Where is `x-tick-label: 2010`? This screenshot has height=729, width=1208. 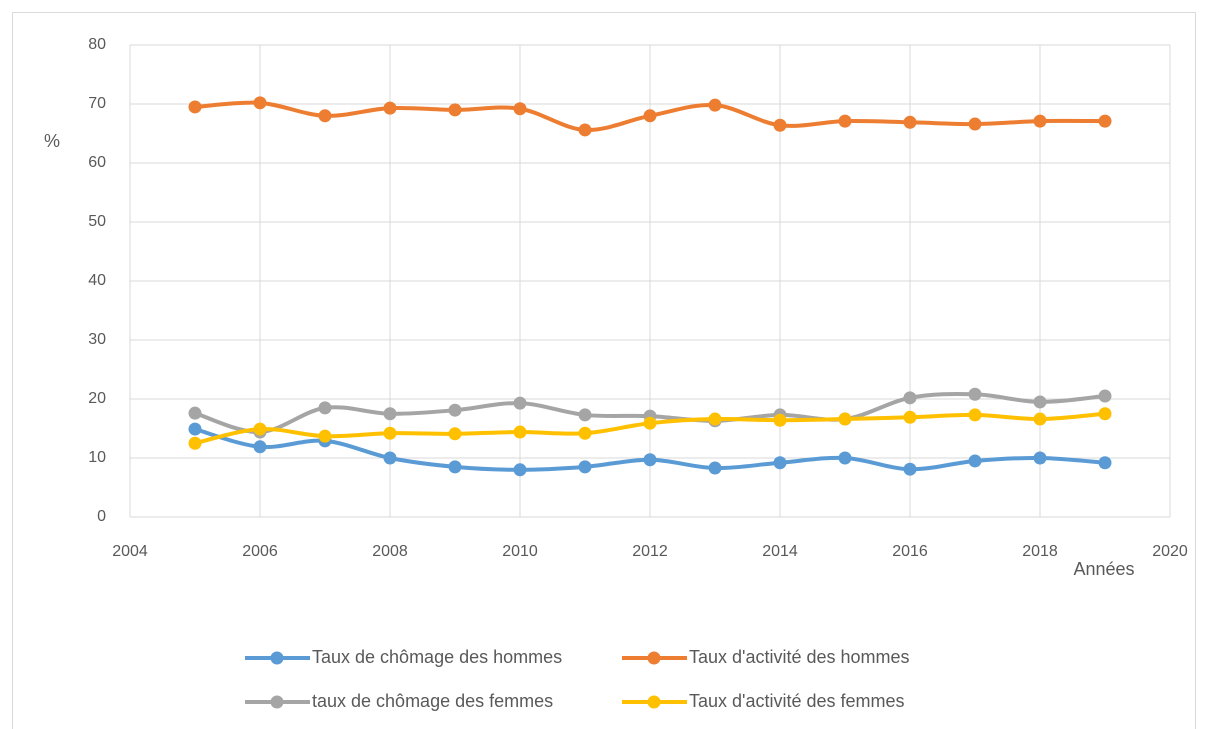 x-tick-label: 2010 is located at coordinates (520, 551).